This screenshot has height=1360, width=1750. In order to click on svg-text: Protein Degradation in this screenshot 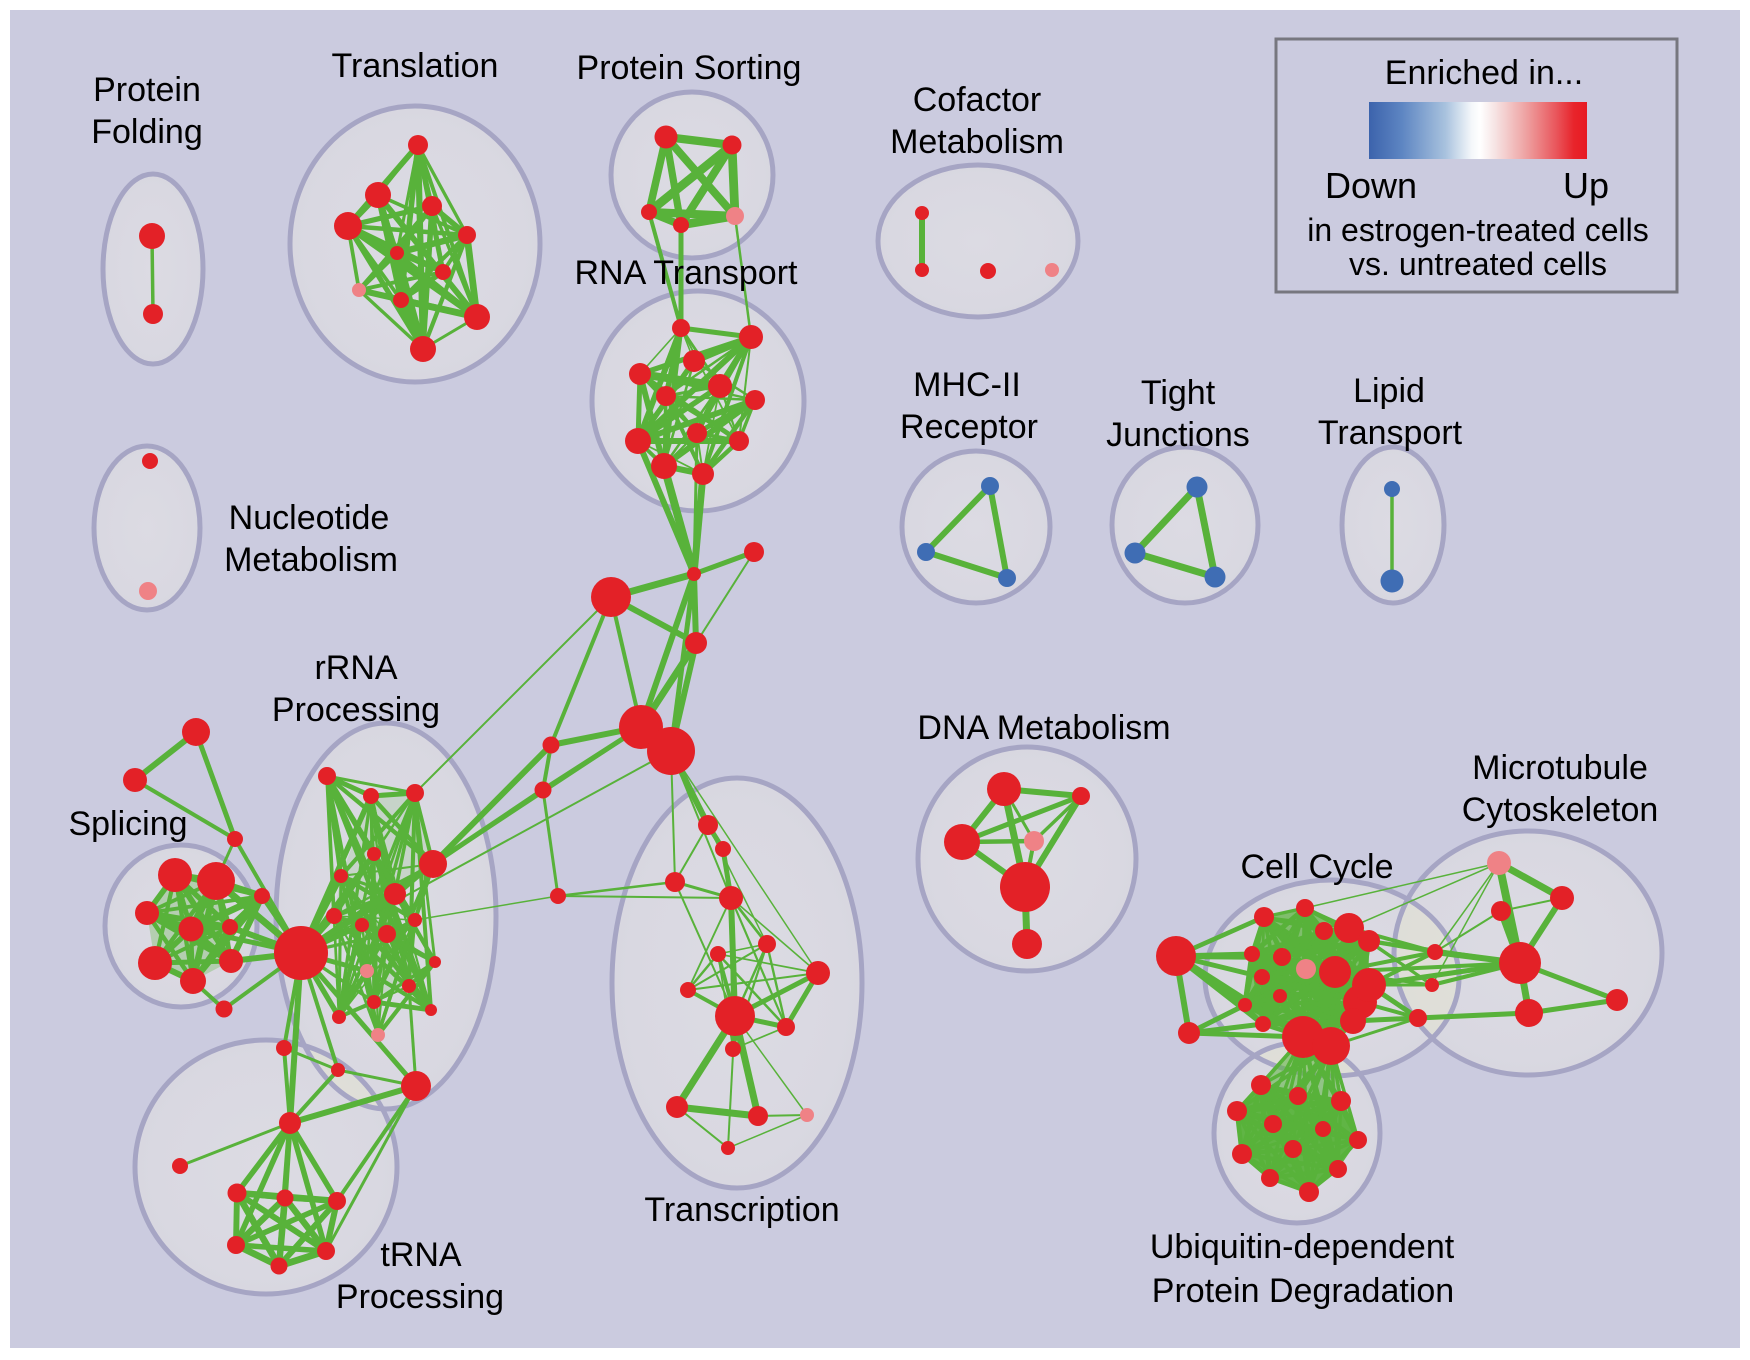, I will do `click(1303, 1291)`.